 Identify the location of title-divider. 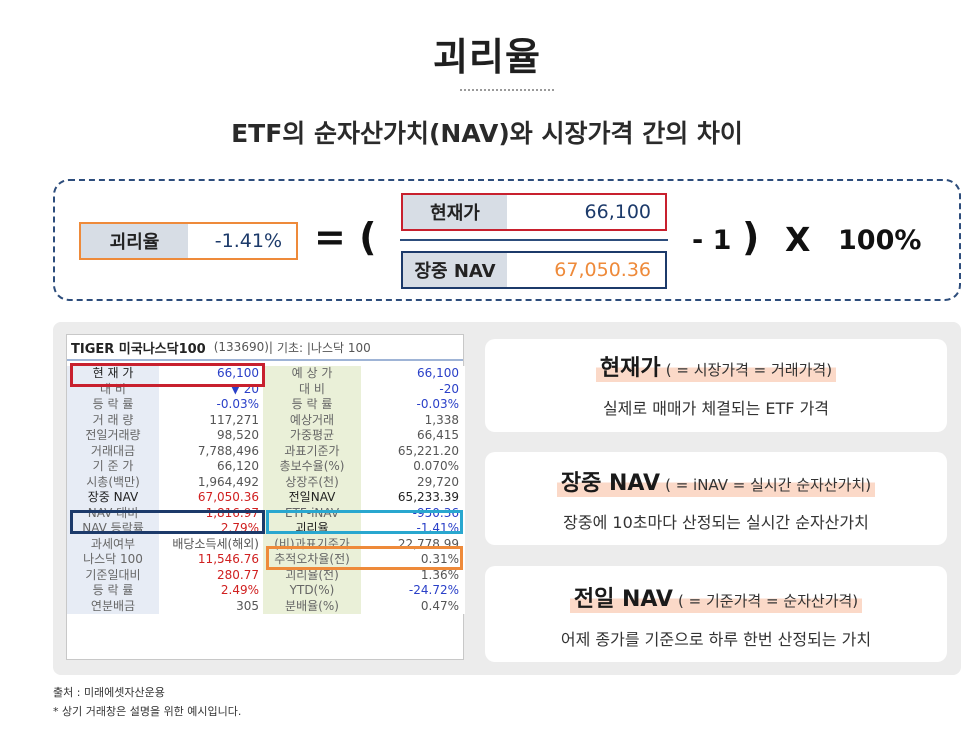
(507, 90).